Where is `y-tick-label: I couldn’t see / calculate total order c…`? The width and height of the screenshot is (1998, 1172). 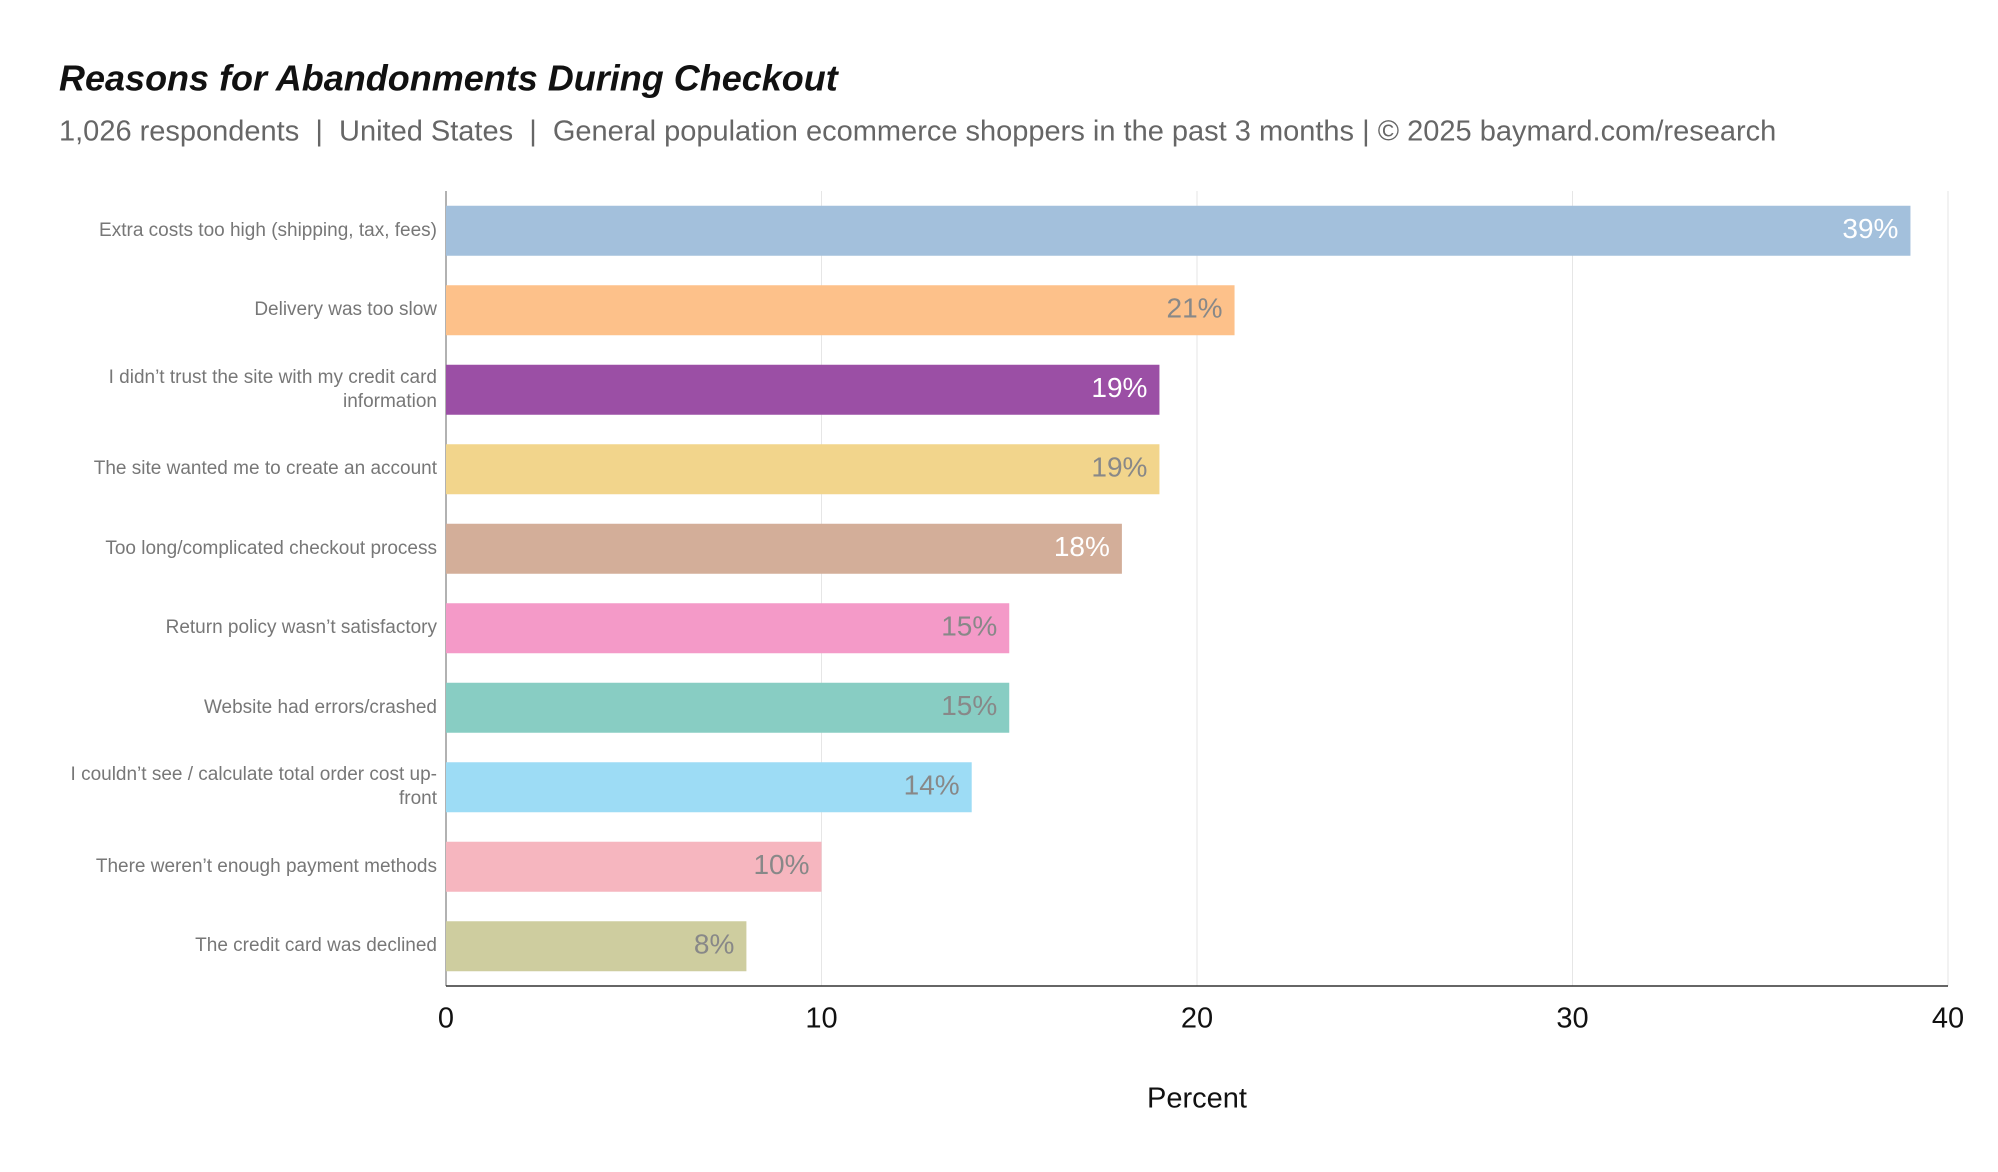
y-tick-label: I couldn’t see / calculate total order c… is located at coordinates (253, 787).